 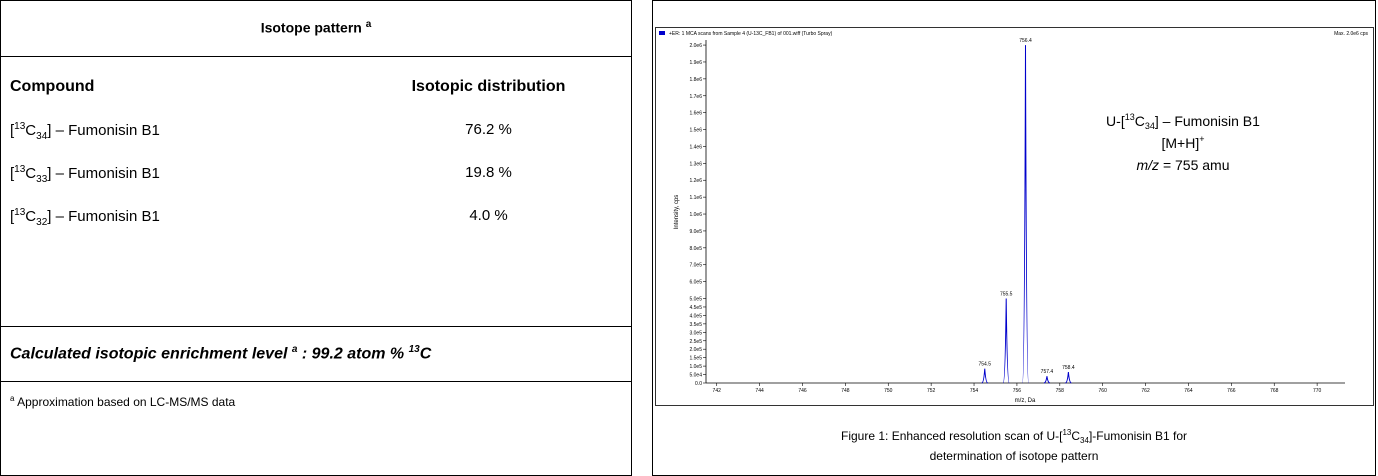 I want to click on y-tick-label: 6.0e5, so click(x=695, y=283).